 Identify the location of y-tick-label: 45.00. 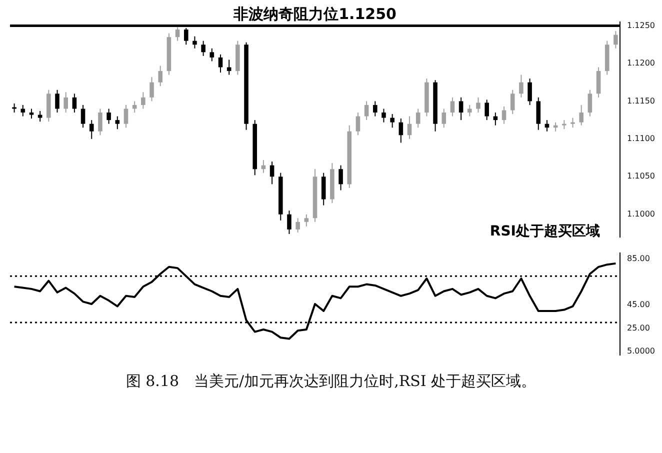
(638, 305).